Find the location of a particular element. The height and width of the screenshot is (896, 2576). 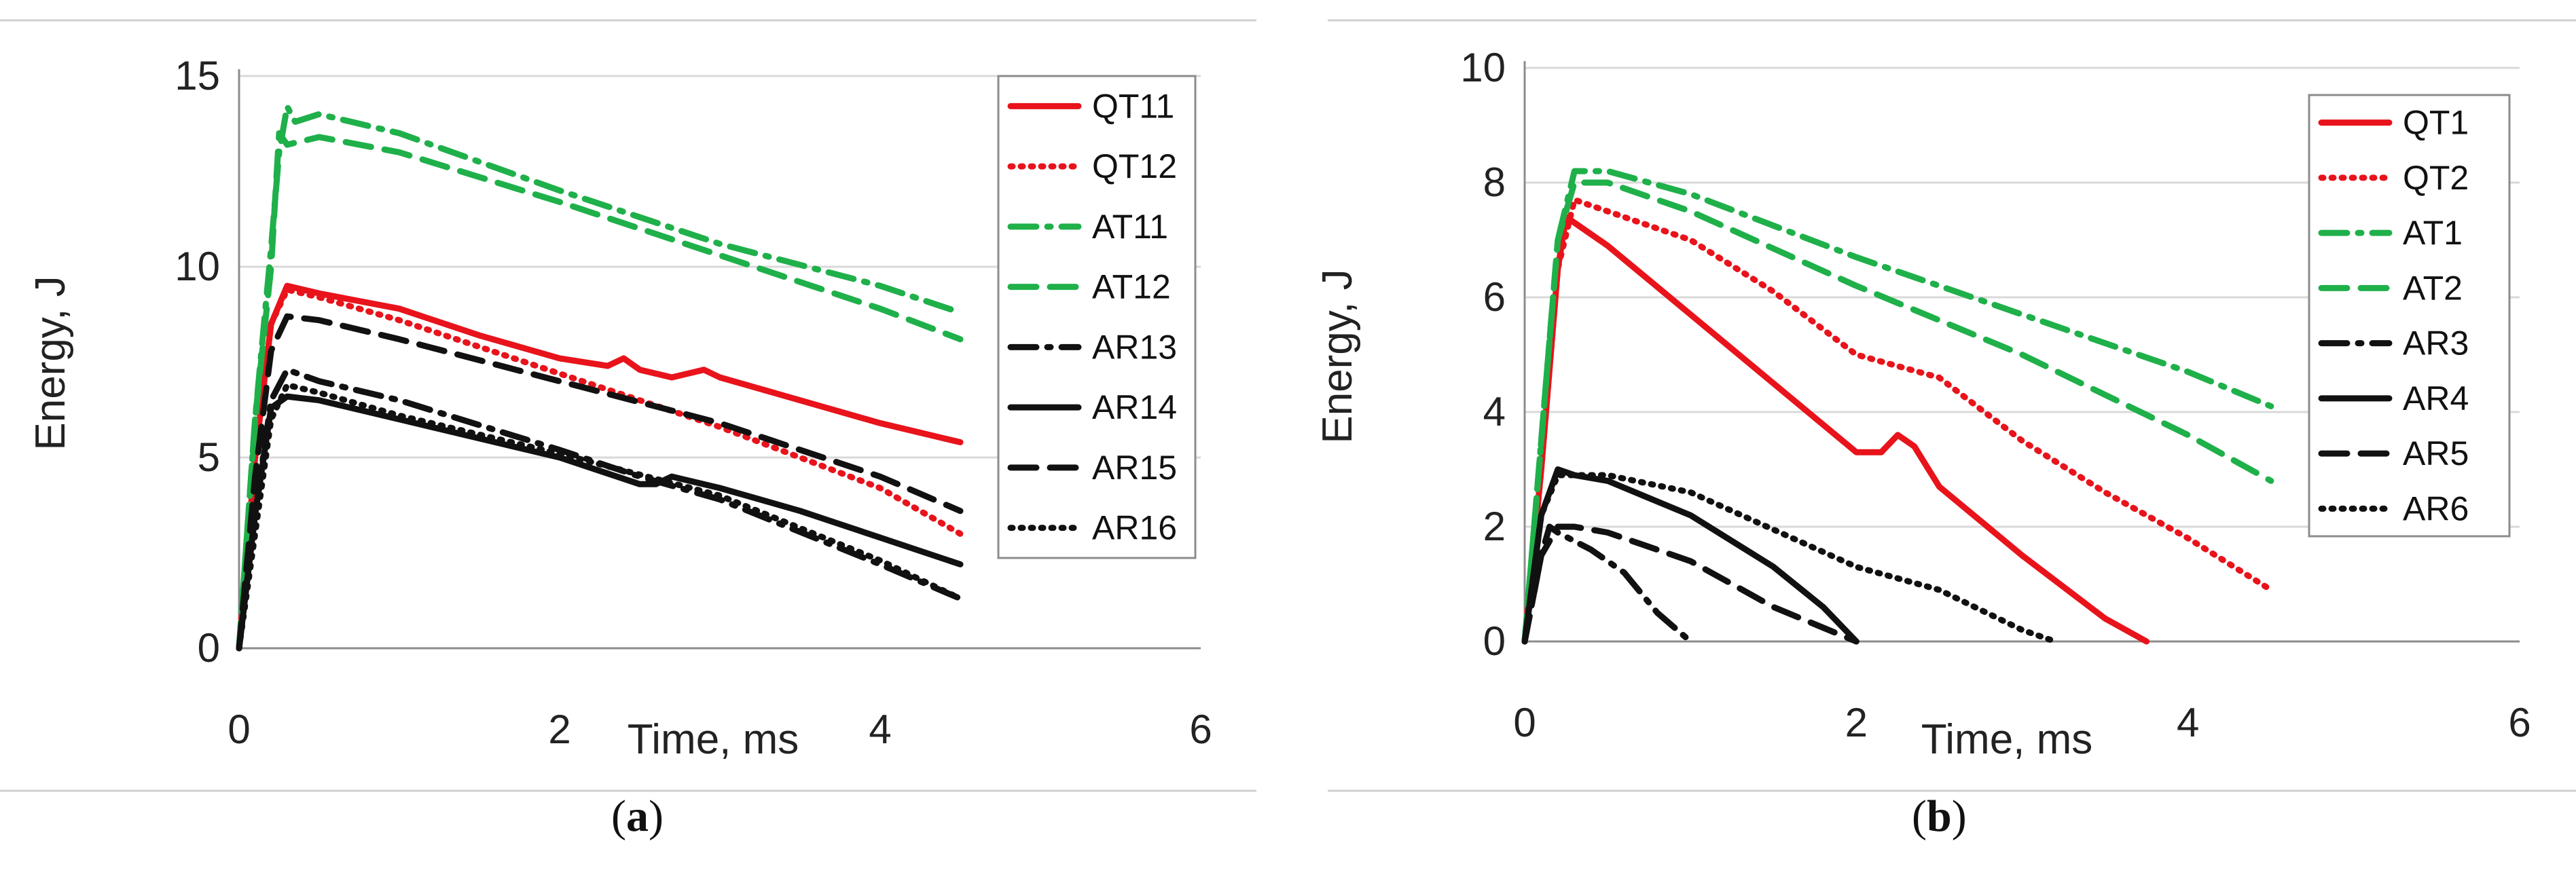

legend-label-ar14: AR14 is located at coordinates (1134, 407).